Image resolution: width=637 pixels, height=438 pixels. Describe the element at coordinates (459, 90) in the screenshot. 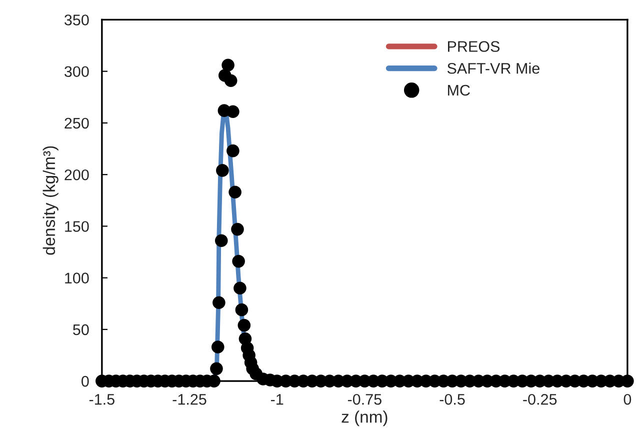

I see `legend-label: MC` at that location.